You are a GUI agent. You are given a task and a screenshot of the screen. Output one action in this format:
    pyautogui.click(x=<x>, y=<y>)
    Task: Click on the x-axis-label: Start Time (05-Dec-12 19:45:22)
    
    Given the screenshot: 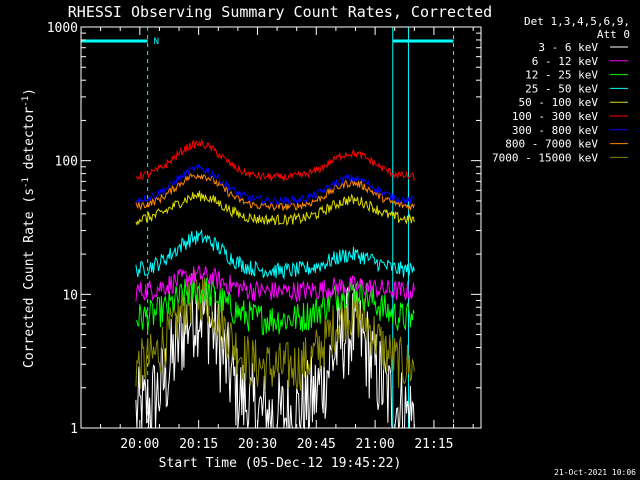 What is the action you would take?
    pyautogui.click(x=280, y=463)
    